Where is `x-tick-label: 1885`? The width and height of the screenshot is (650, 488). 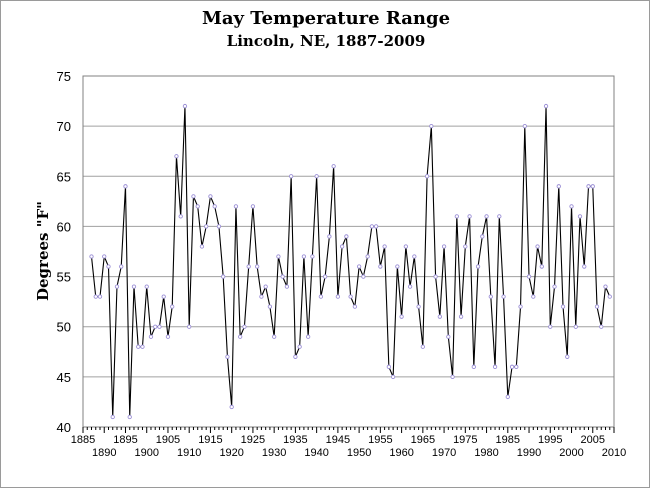
x-tick-label: 1885 is located at coordinates (83, 440).